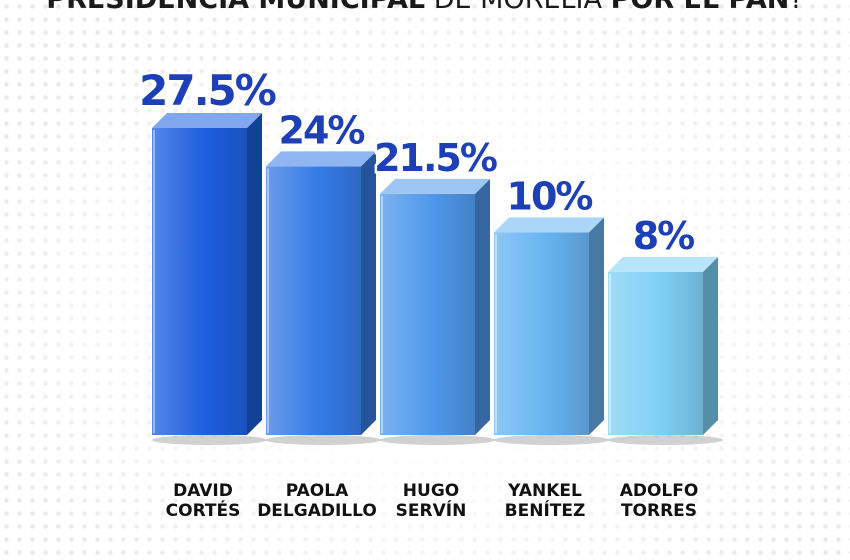 This screenshot has height=560, width=850. What do you see at coordinates (544, 491) in the screenshot?
I see `category-label-line: YANKEL` at bounding box center [544, 491].